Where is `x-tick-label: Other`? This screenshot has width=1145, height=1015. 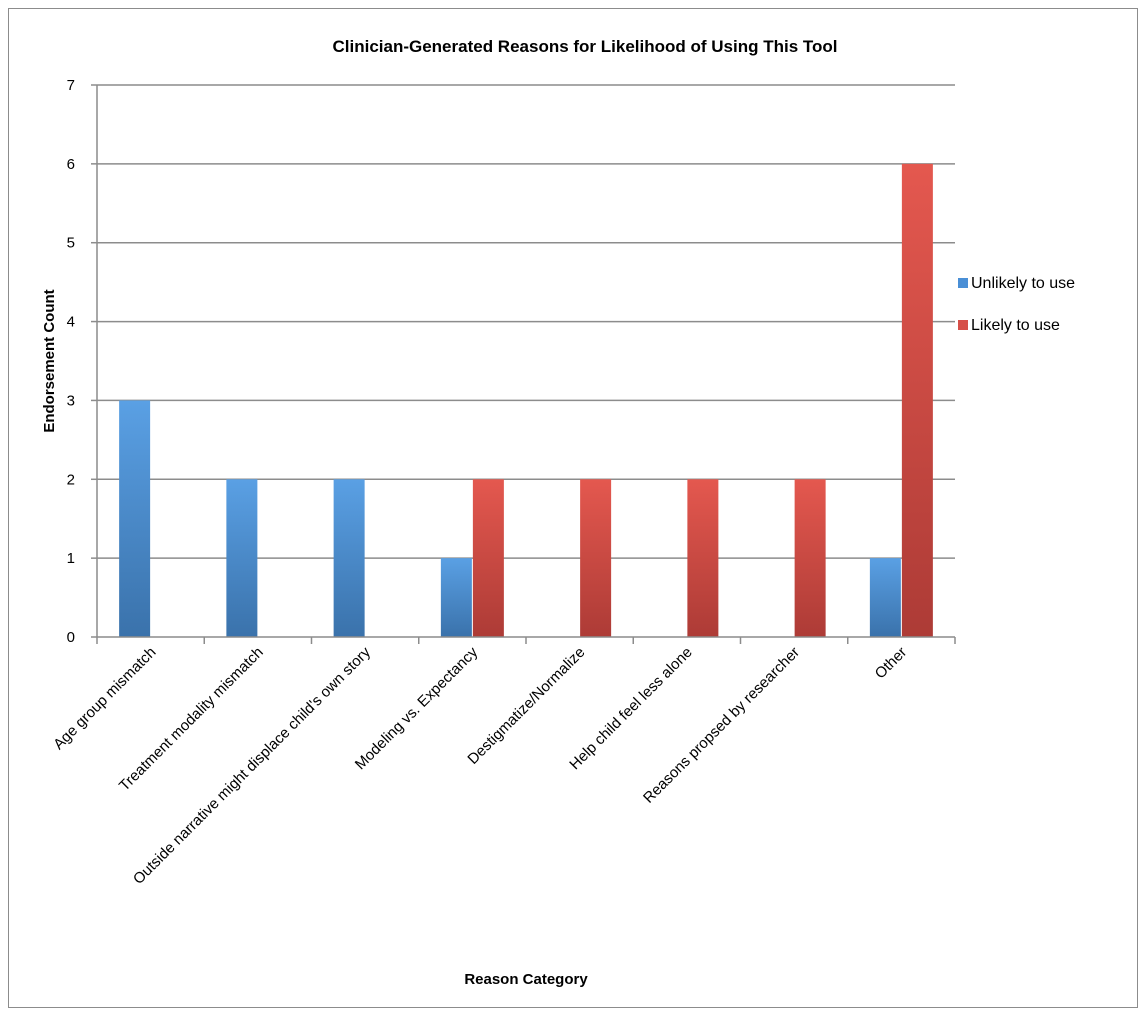 x-tick-label: Other is located at coordinates (891, 663).